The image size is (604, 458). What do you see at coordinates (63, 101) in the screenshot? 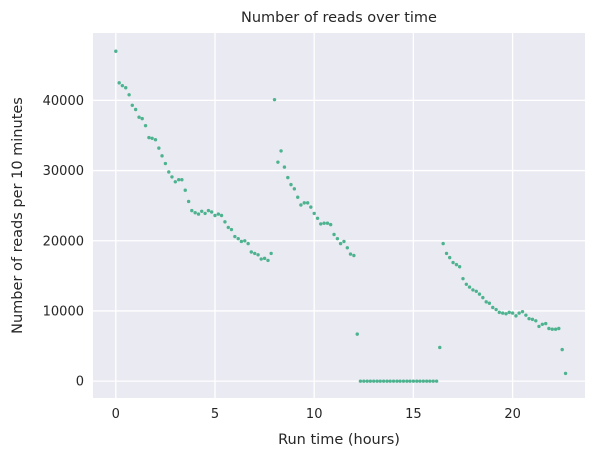
I see `y-tick-label: 40000` at bounding box center [63, 101].